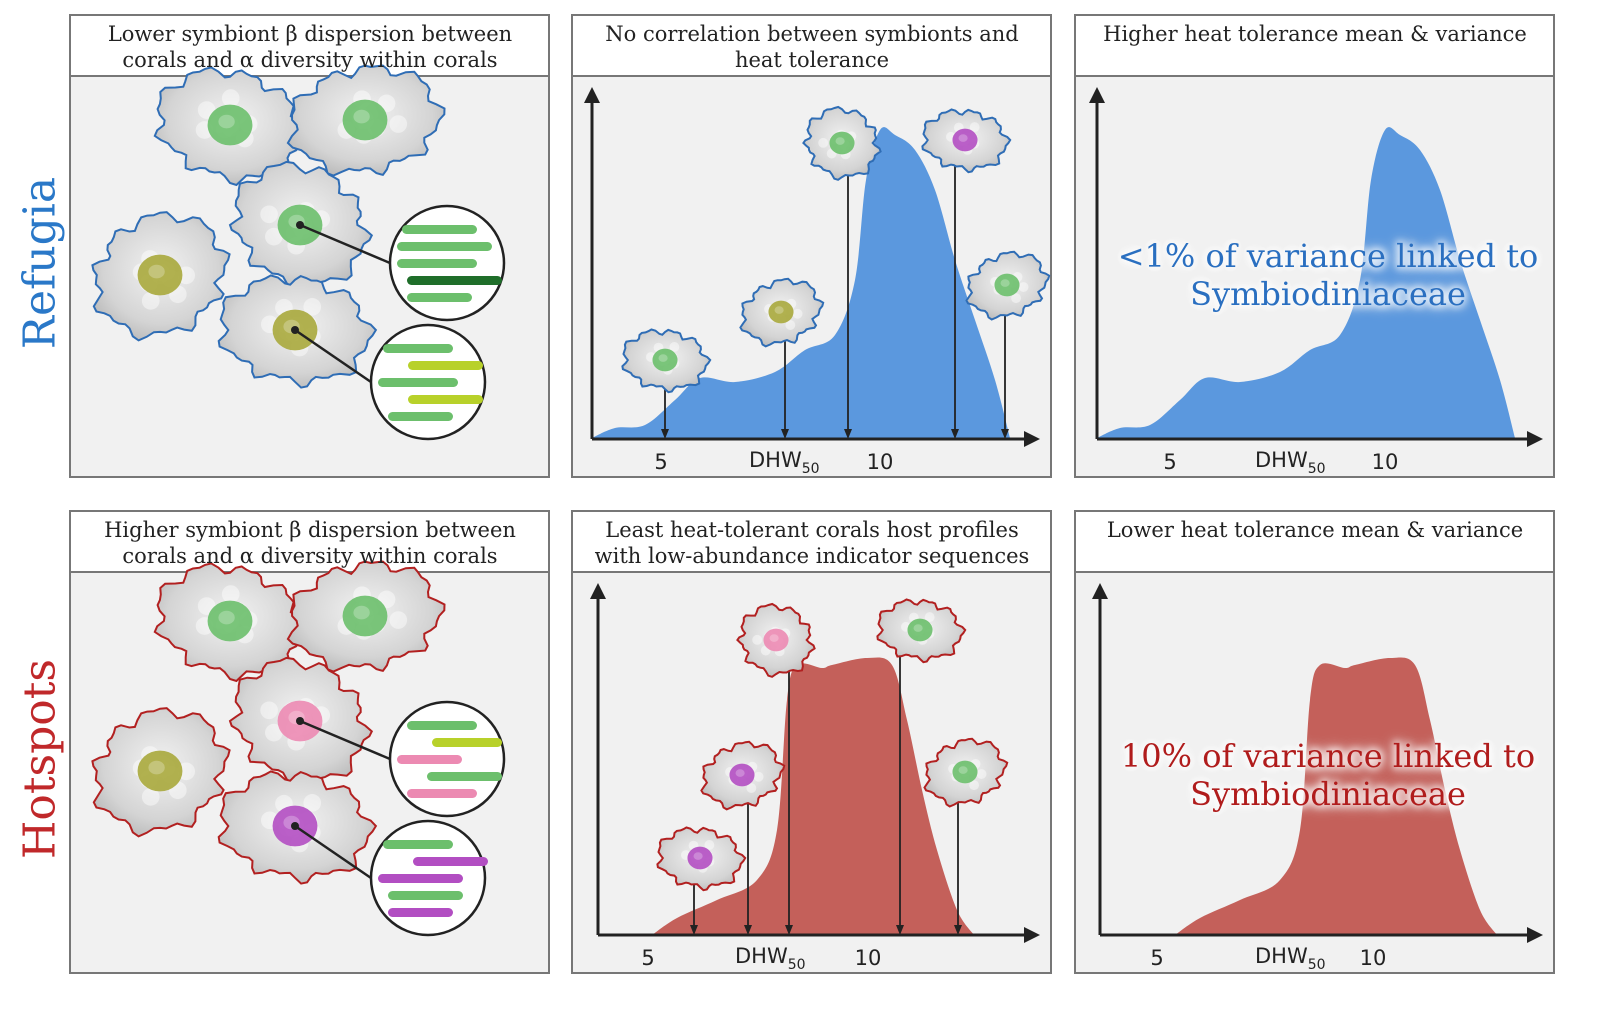 The height and width of the screenshot is (1009, 1600). Describe the element at coordinates (1097, 95) in the screenshot. I see `y-arrow` at that location.